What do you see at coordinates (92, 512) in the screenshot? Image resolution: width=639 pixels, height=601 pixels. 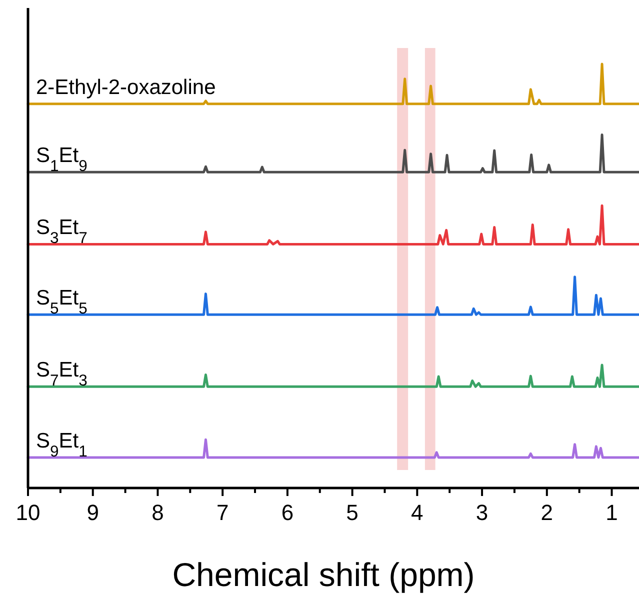 I see `x-tick-label: 9` at bounding box center [92, 512].